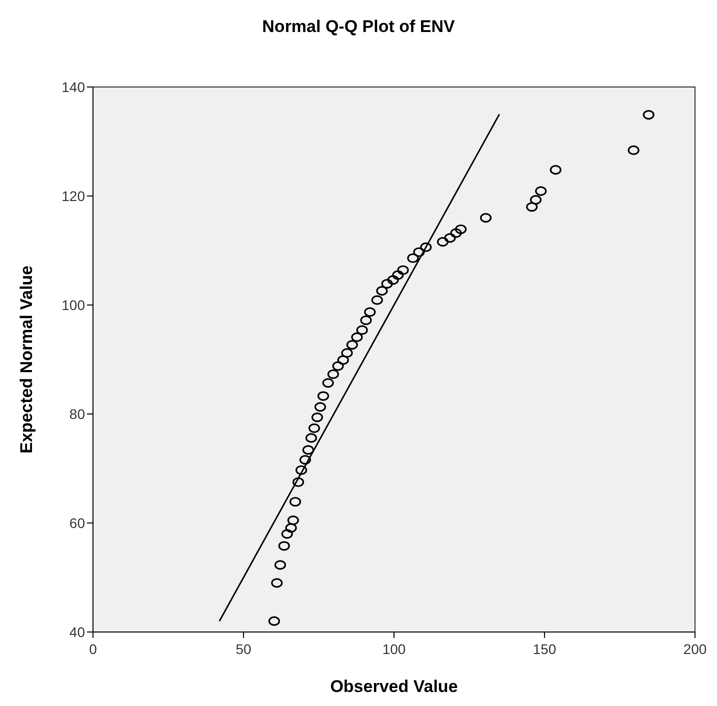 The width and height of the screenshot is (717, 706). I want to click on x-tick-label: 50, so click(244, 649).